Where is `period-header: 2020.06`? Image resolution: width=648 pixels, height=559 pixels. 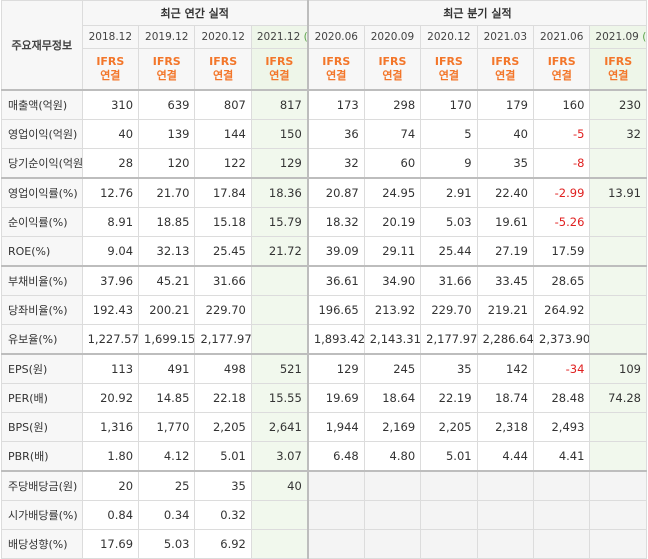
period-header: 2020.06 is located at coordinates (335, 37).